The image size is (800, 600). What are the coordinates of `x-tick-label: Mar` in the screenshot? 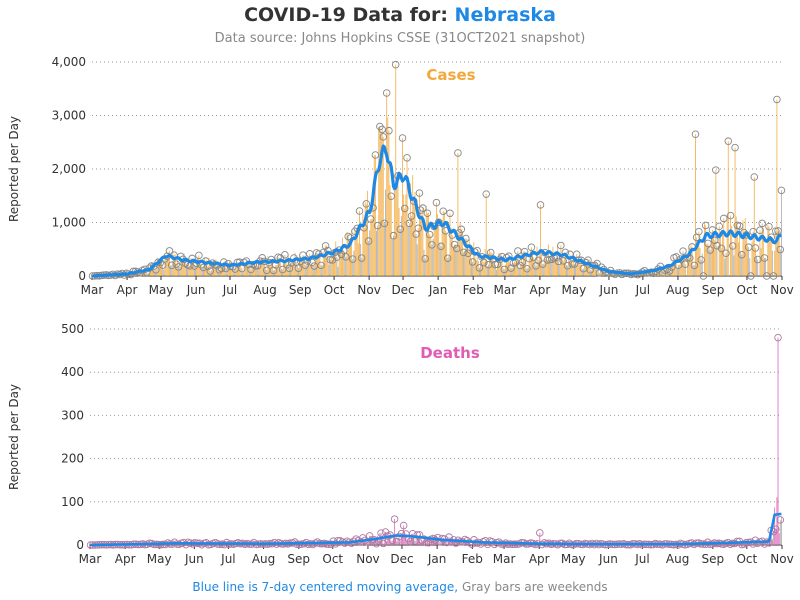 It's located at (90, 559).